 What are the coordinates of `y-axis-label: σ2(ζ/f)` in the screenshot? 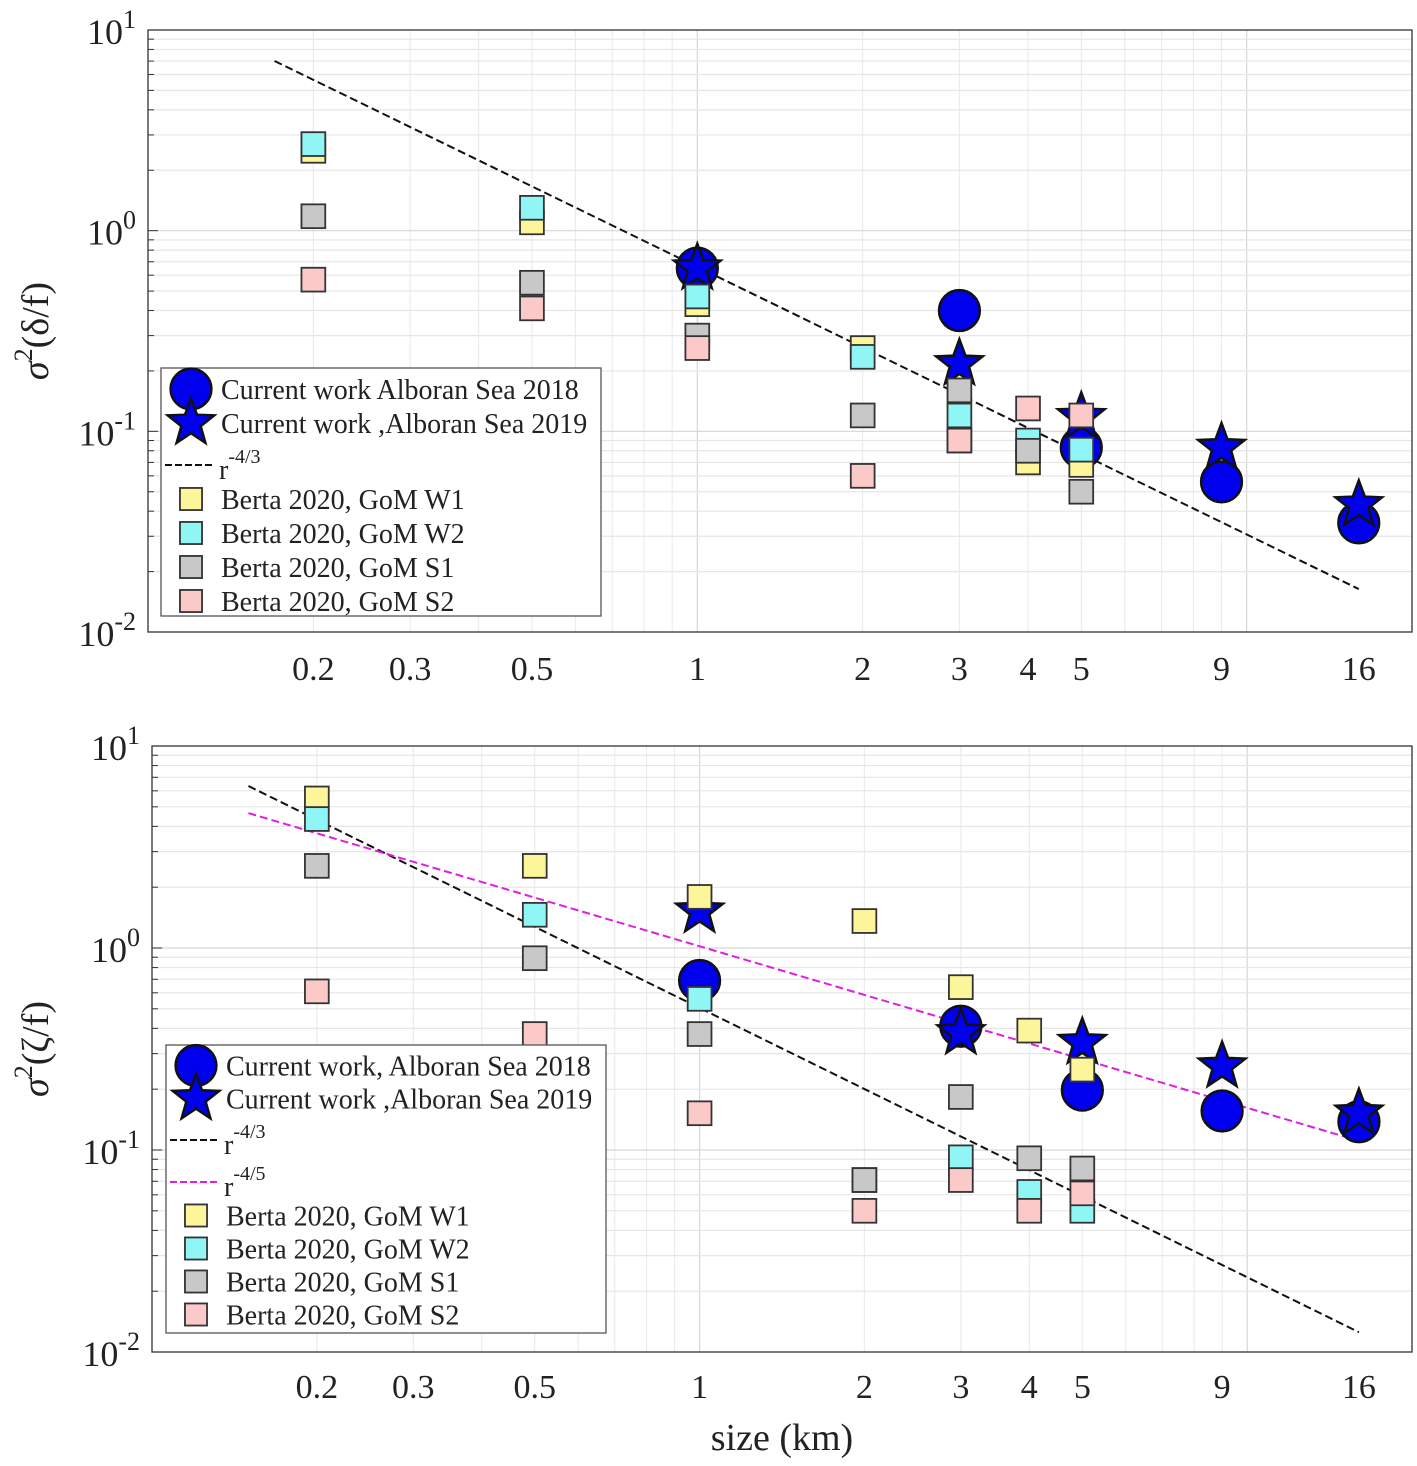 It's located at (33, 1049).